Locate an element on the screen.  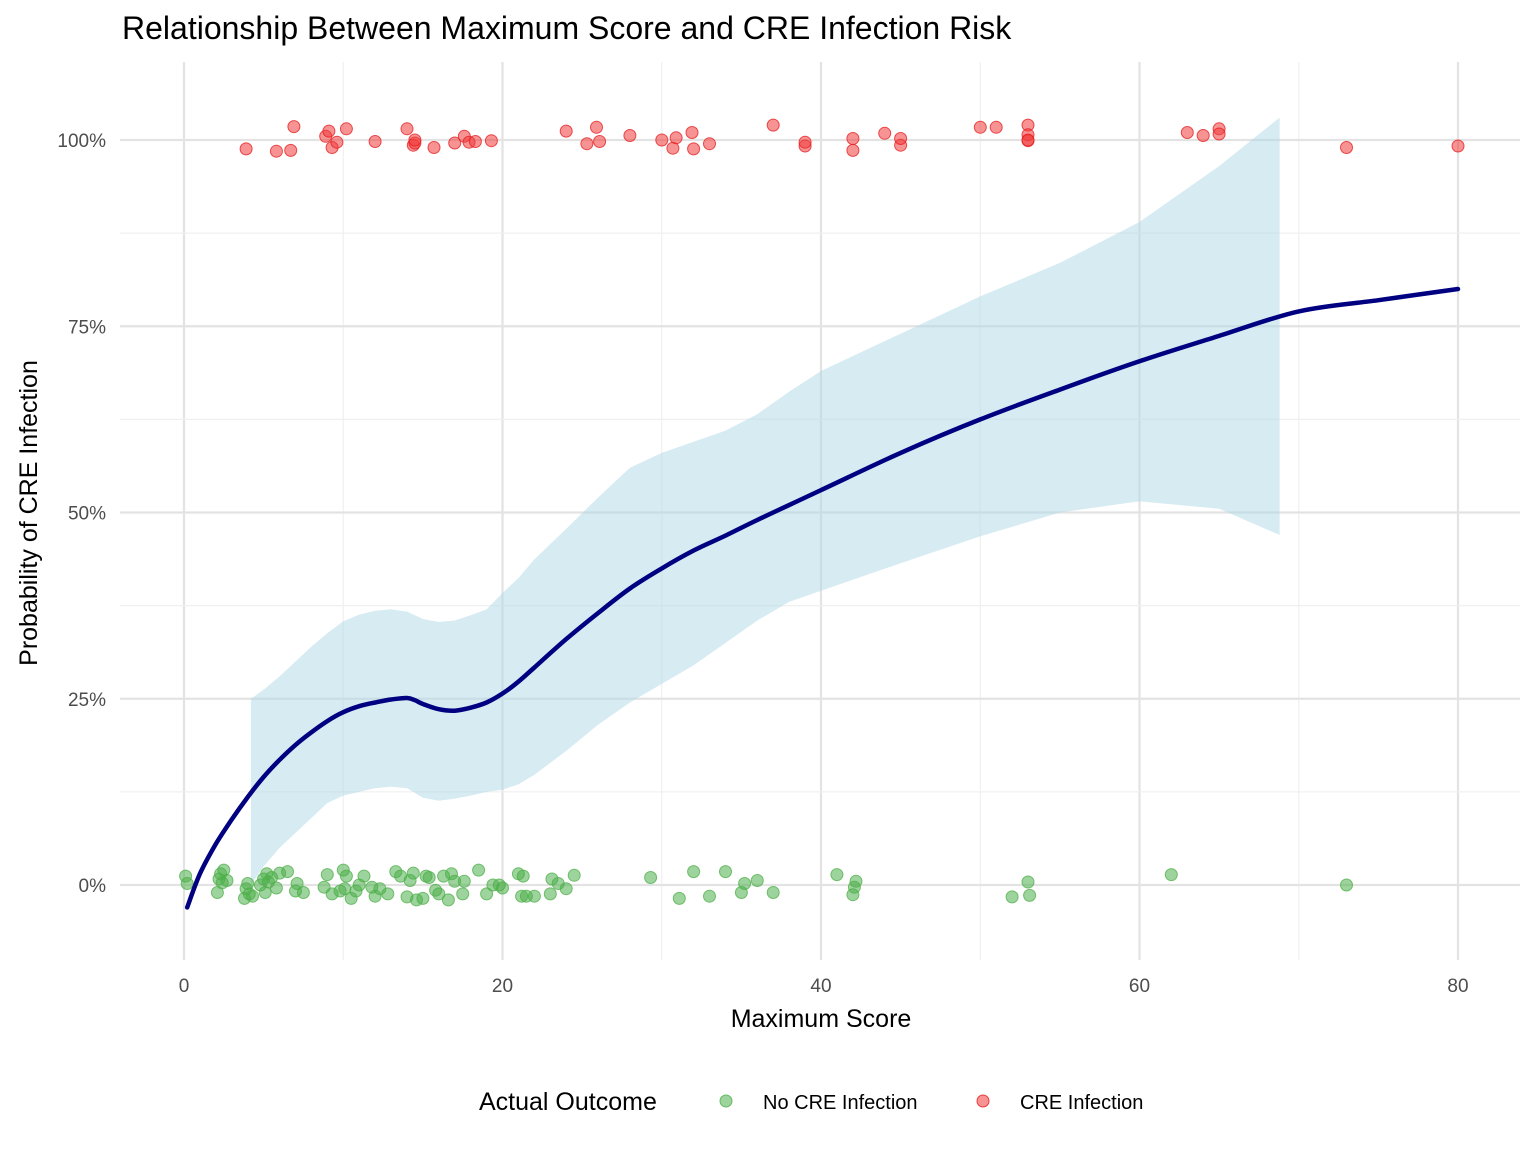
infection-points is located at coordinates (852, 138).